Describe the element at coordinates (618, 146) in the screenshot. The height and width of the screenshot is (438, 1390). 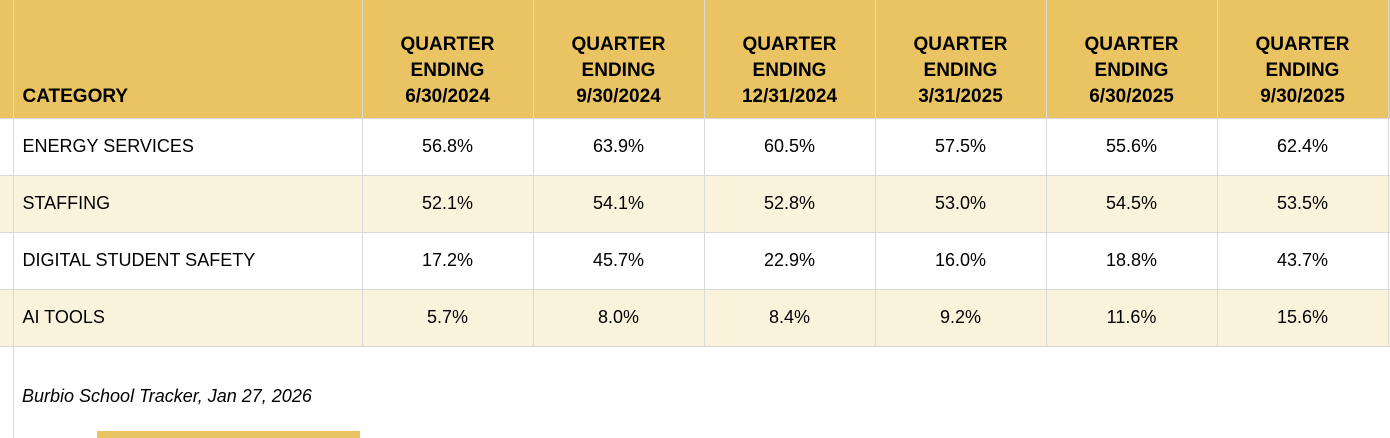
I see `value-cell: 63.9%` at that location.